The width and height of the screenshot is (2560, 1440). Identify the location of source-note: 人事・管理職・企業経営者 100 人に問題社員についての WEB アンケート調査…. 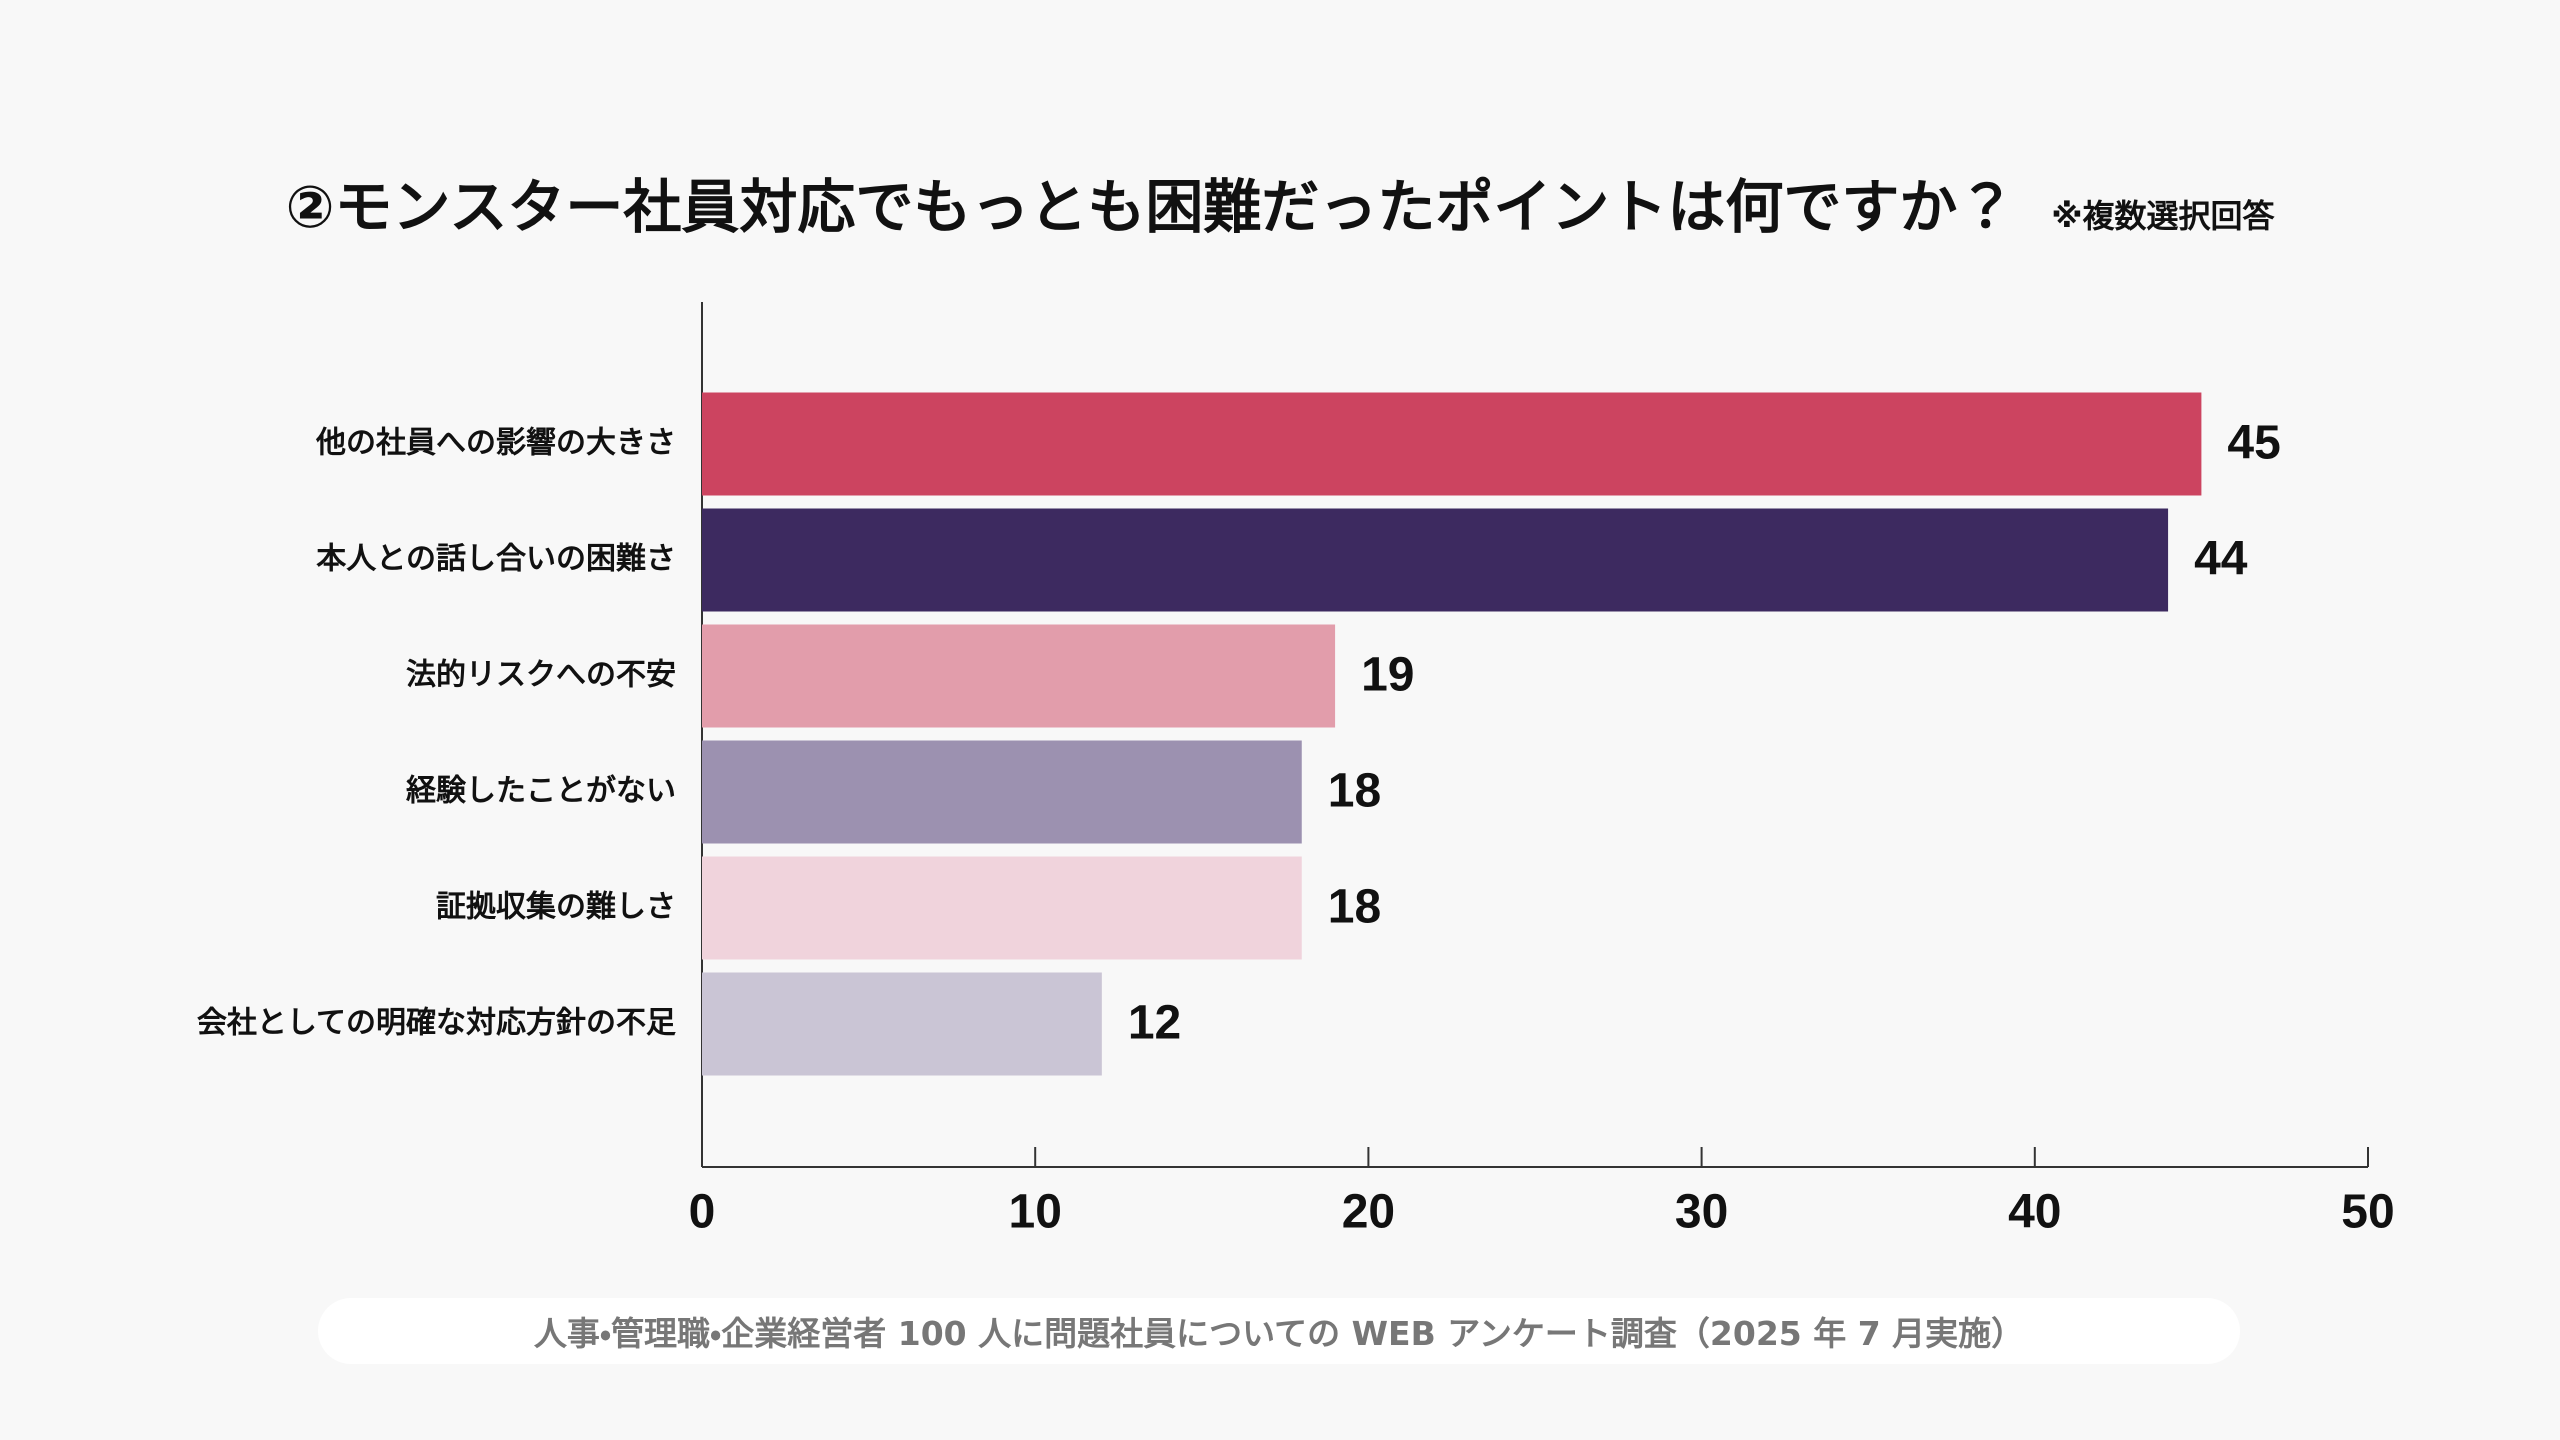
(1279, 1331).